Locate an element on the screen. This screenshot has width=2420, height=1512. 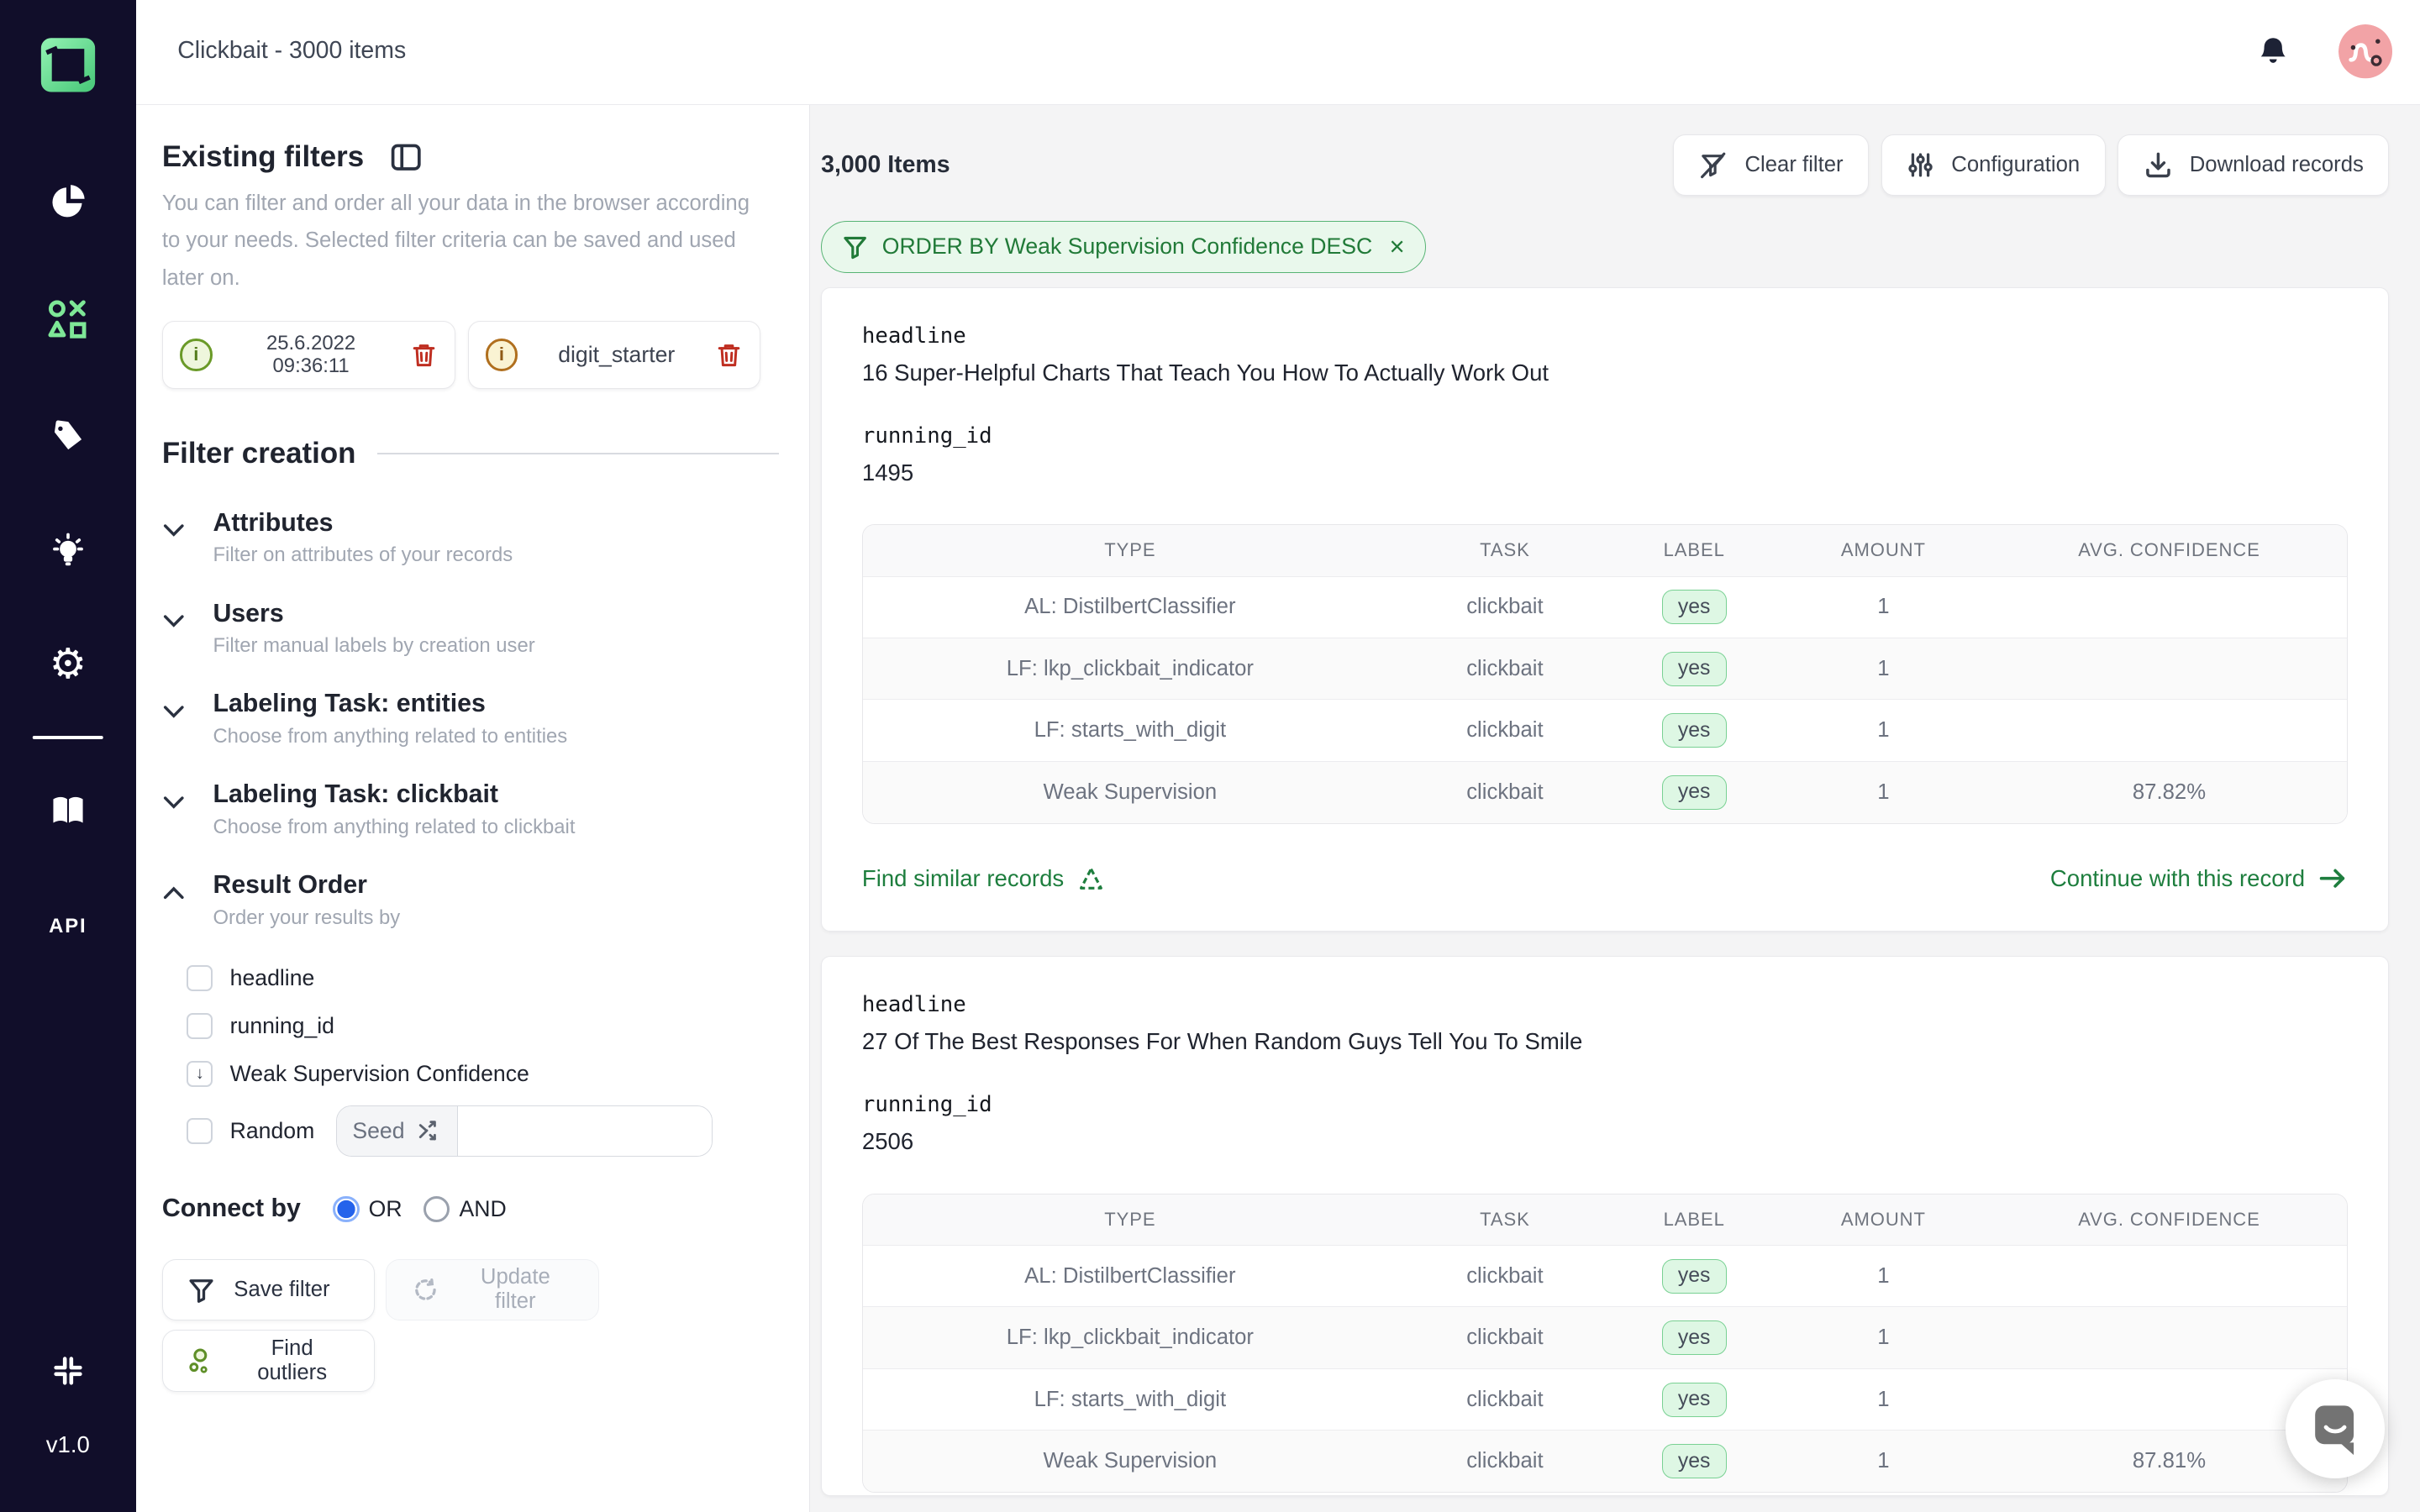
lightbulb-icon is located at coordinates (67, 549).